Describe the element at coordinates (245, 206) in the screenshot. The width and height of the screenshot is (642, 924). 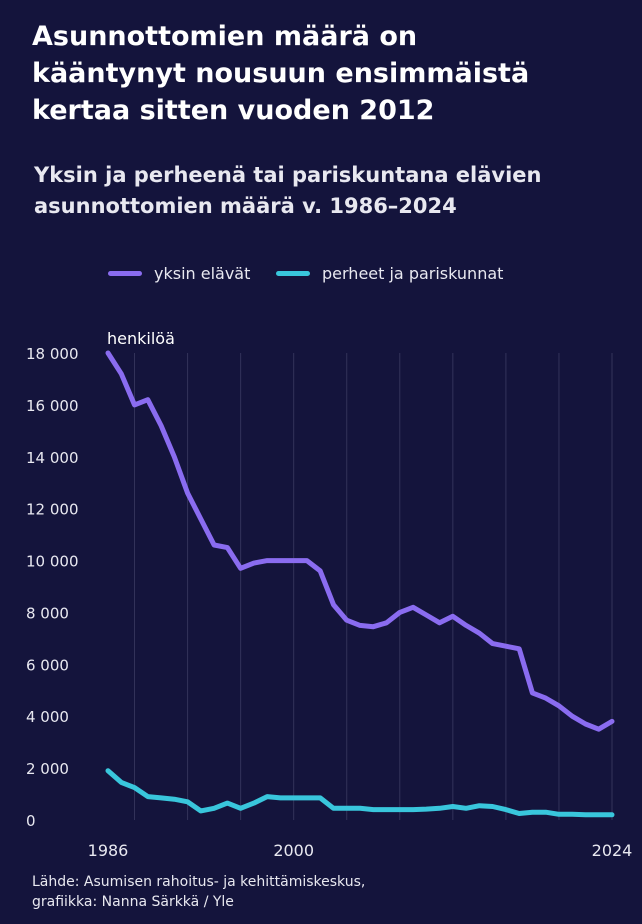
I see `subtitle-line: asunnottomien määrä v. 1986–2024` at that location.